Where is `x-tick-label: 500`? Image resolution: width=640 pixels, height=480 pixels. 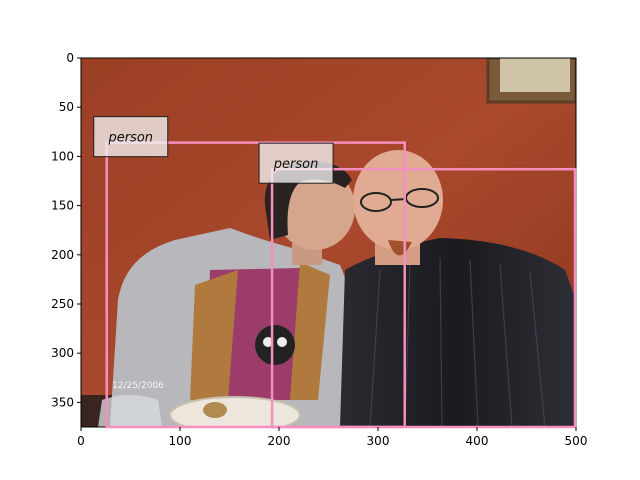 x-tick-label: 500 is located at coordinates (576, 441).